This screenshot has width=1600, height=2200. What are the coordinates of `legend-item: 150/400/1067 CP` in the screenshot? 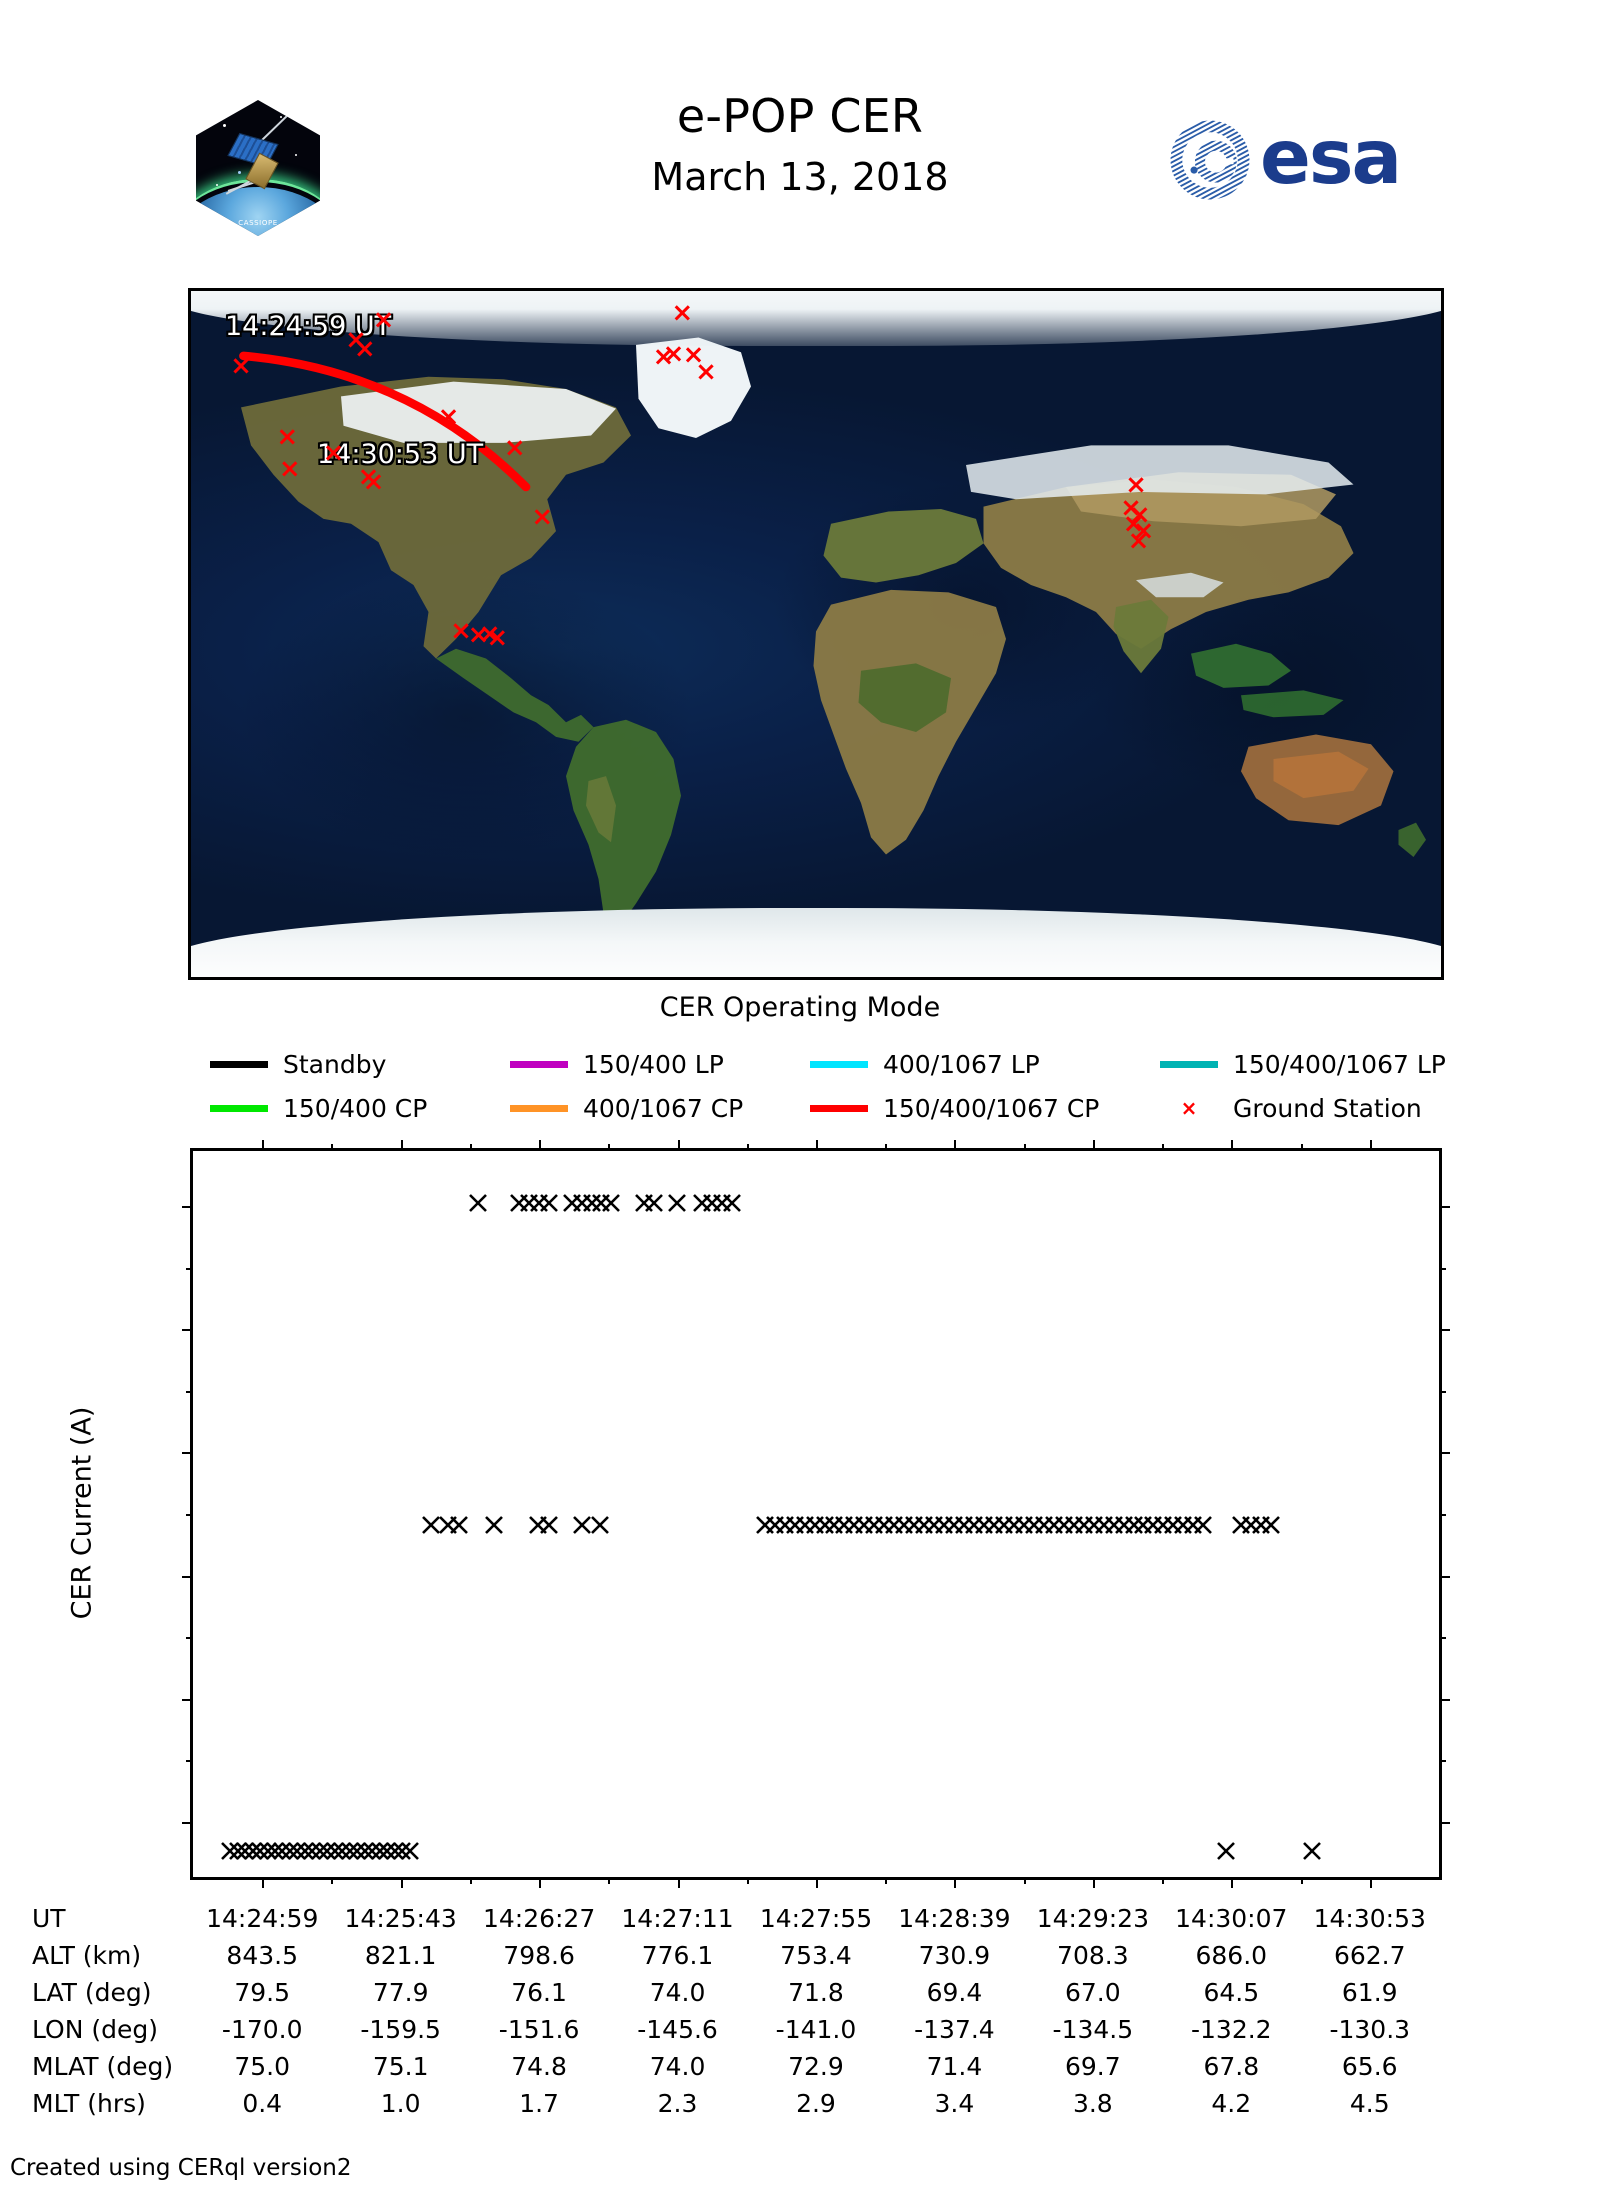 It's located at (985, 1108).